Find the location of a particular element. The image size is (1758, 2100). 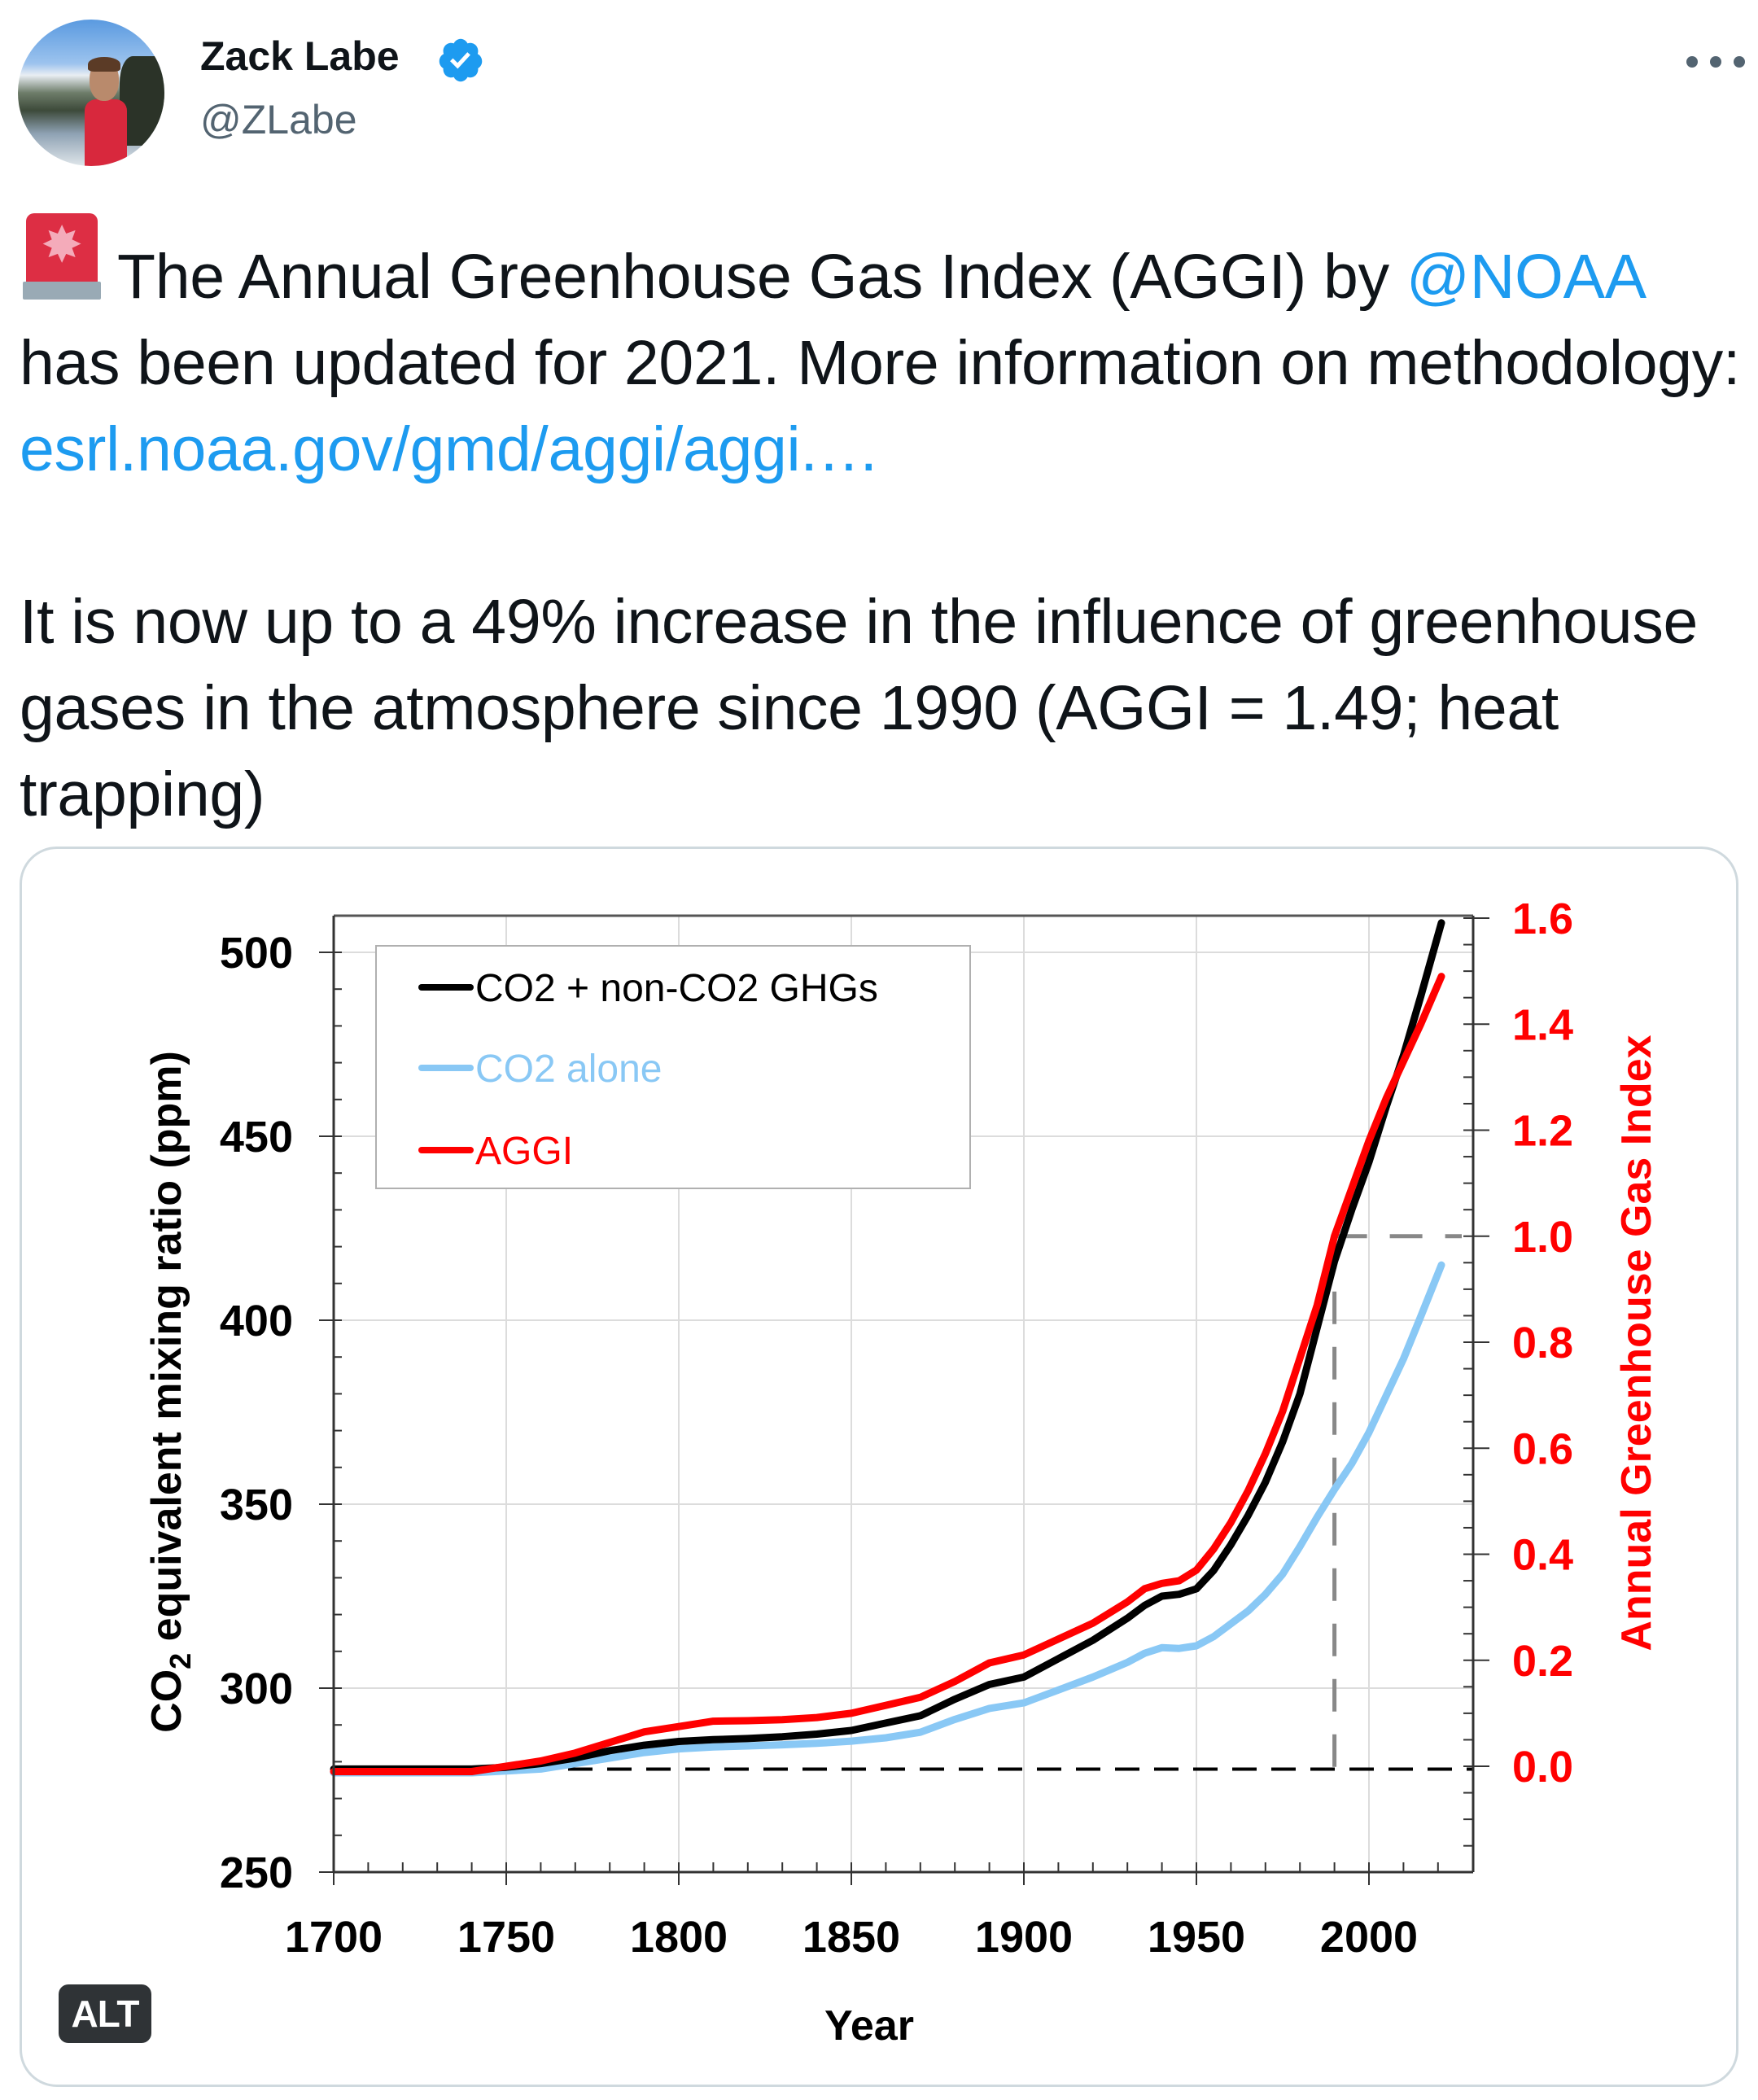

avatar-background is located at coordinates (142, 101).